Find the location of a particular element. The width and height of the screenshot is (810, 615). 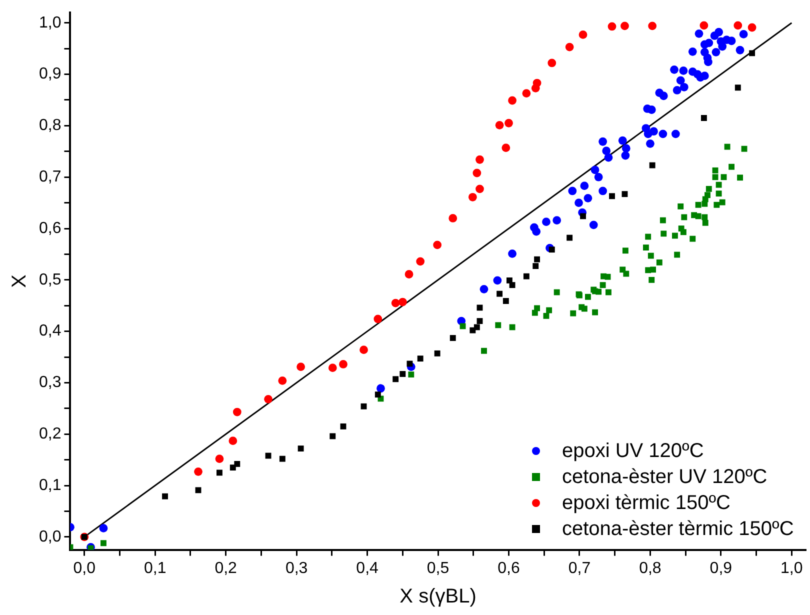

y-tick-label: 0,4 is located at coordinates (50, 331).